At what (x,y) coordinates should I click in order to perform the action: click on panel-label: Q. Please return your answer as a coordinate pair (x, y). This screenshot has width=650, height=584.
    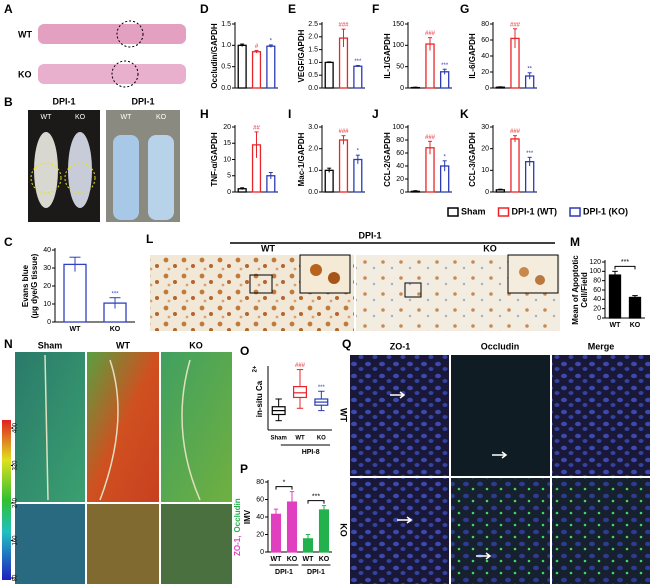
    Looking at the image, I should click on (346, 344).